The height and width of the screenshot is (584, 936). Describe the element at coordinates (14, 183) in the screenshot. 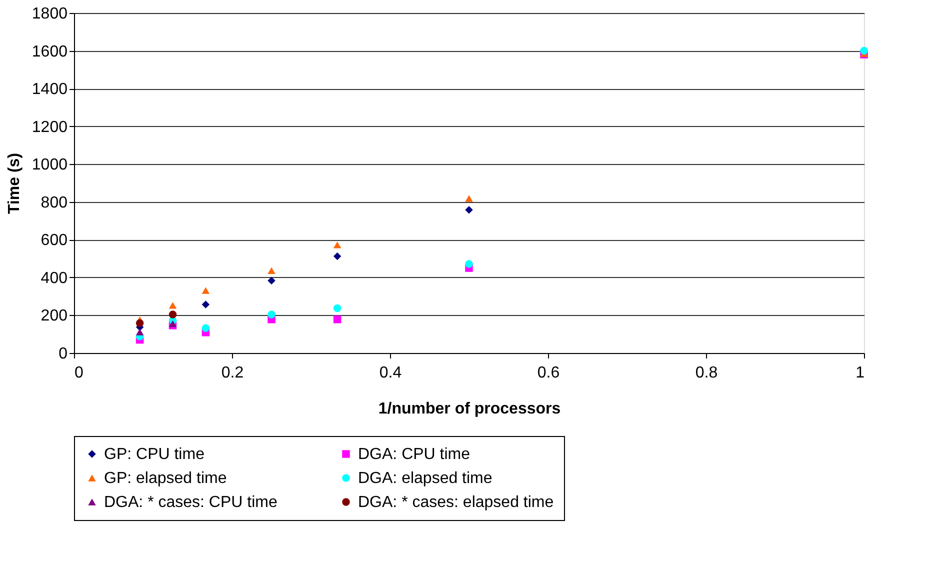

I see `y-axis-title: Time (s)` at that location.